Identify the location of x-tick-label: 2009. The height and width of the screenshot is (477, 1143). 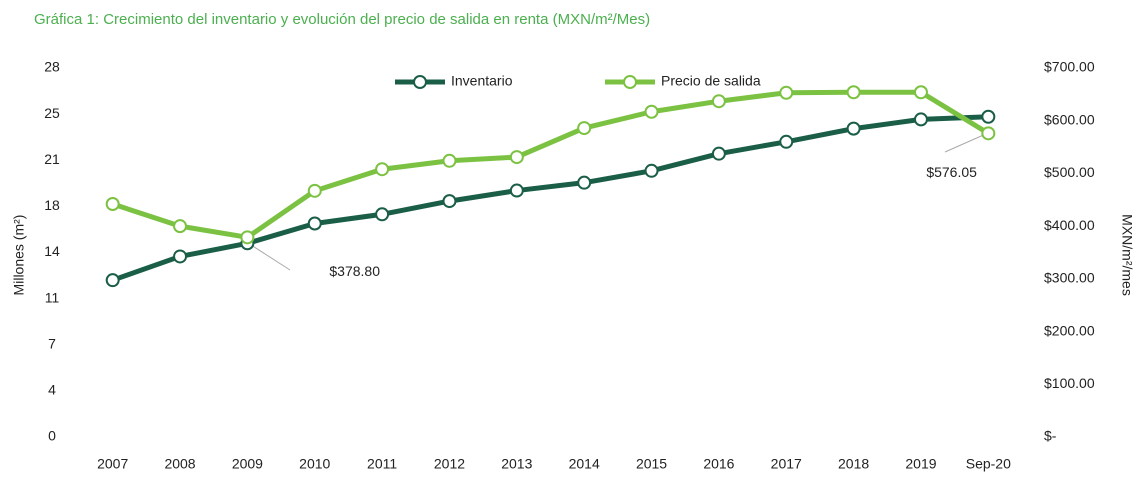
(247, 464).